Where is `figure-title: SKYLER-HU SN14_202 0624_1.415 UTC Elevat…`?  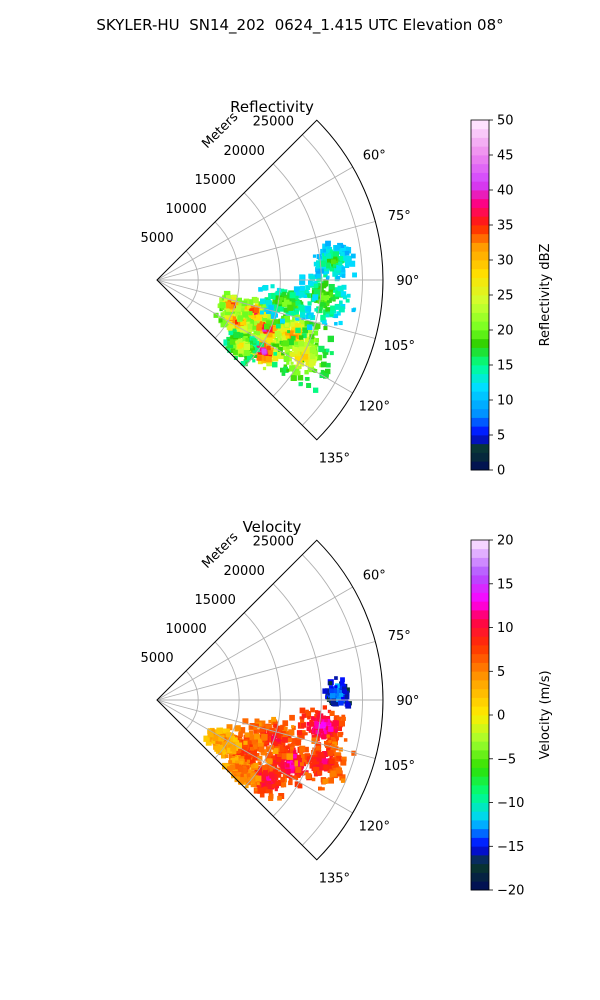 figure-title: SKYLER-HU SN14_202 0624_1.415 UTC Elevat… is located at coordinates (300, 25).